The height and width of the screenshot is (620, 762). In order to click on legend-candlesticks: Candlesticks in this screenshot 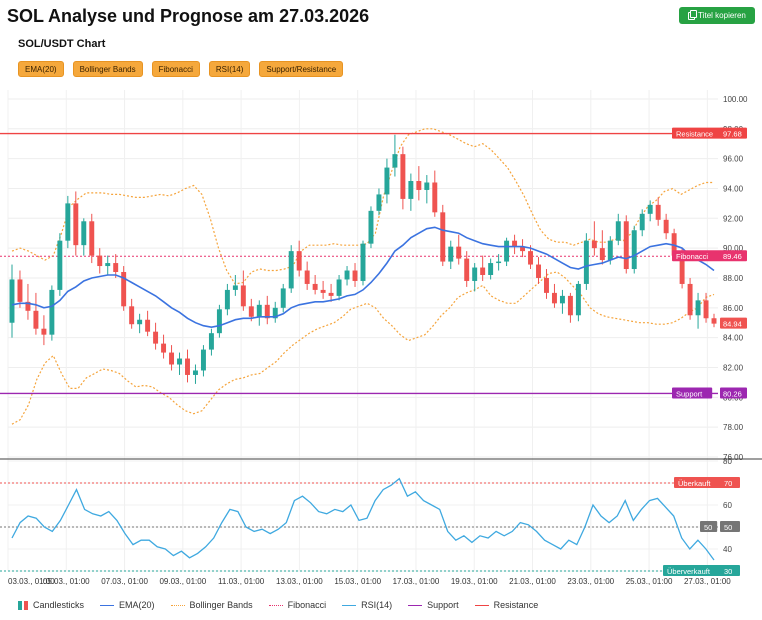, I will do `click(51, 605)`.